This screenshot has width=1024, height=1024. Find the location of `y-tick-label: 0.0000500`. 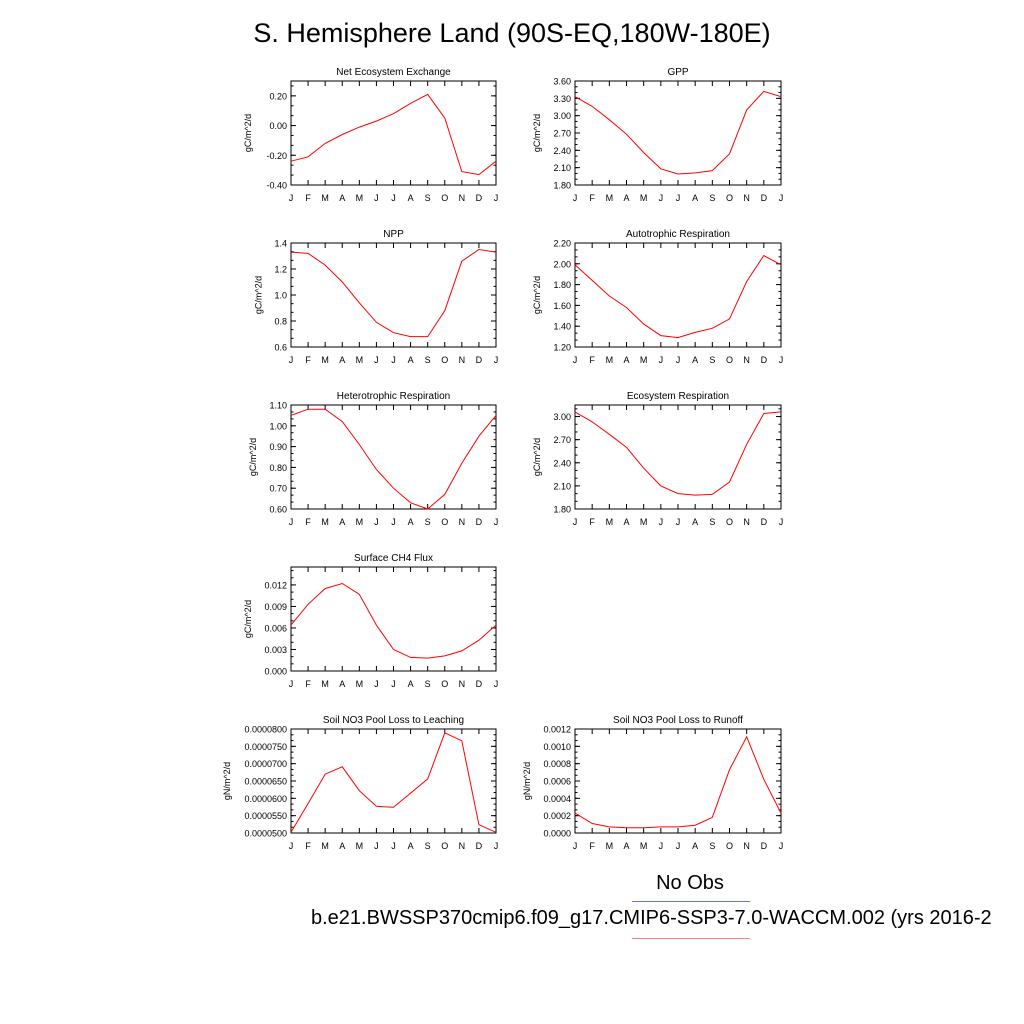

y-tick-label: 0.0000500 is located at coordinates (265, 834).